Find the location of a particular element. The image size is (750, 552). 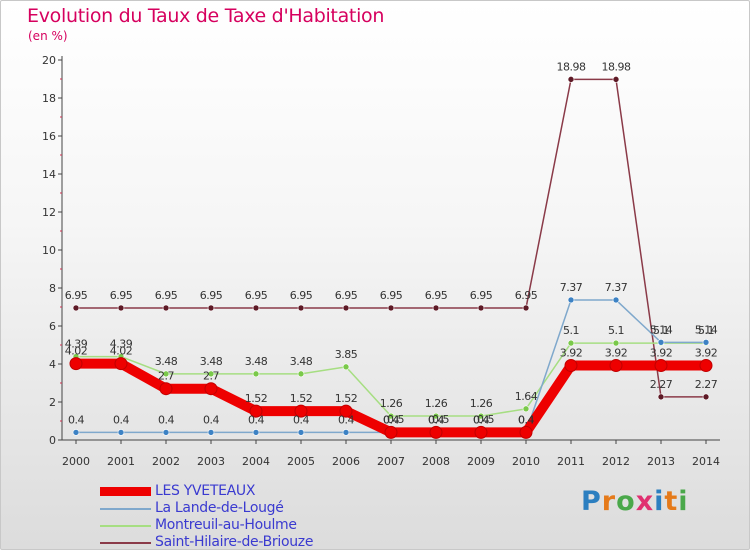

data-label: 2.7 is located at coordinates (166, 376).